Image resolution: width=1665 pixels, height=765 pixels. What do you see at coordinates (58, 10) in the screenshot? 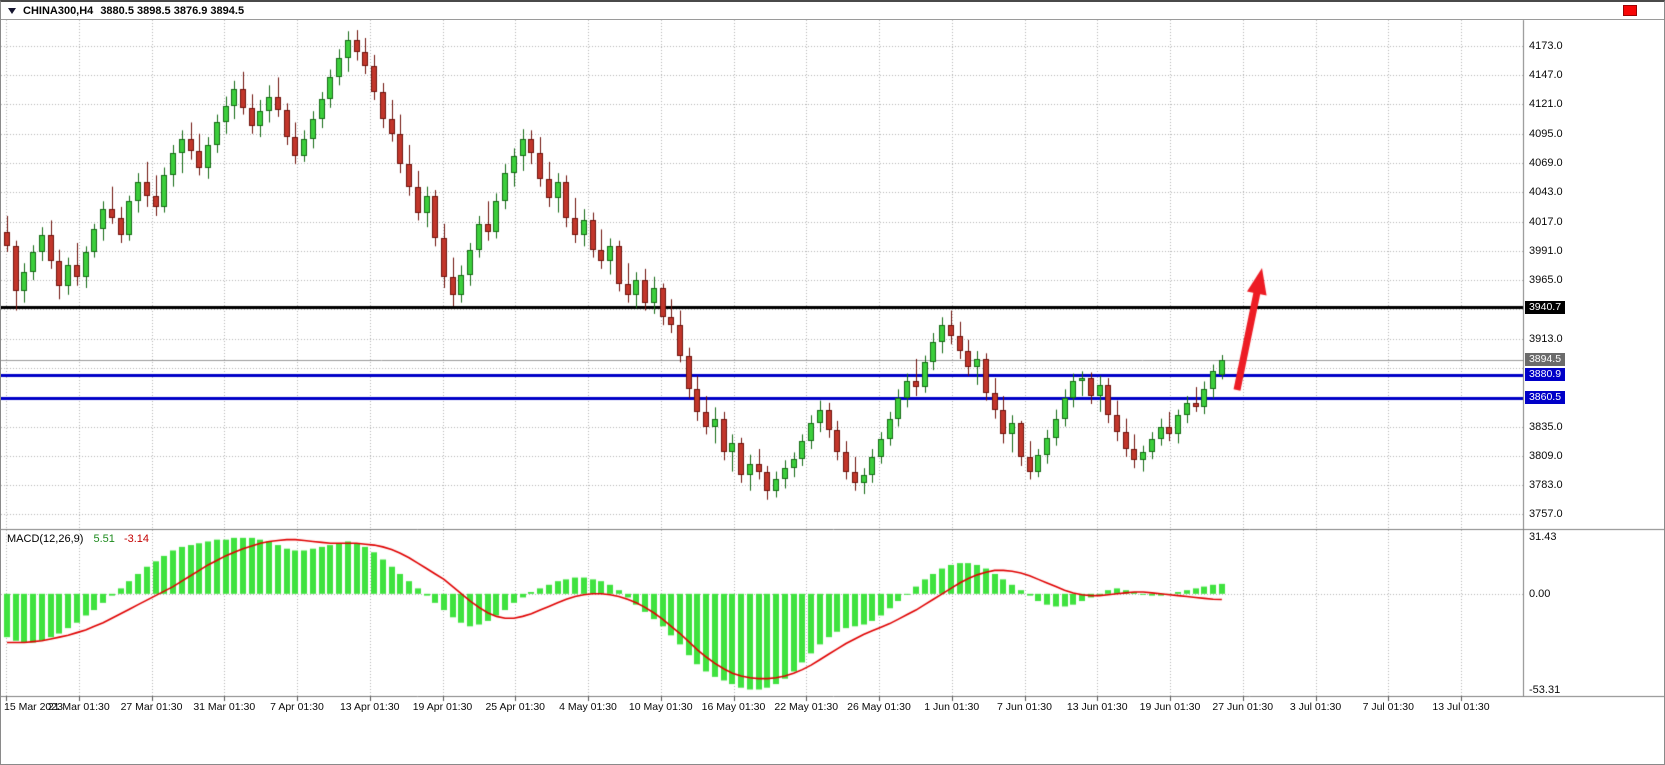
I see `symbol-timeframe-label: CHINA300,H4` at bounding box center [58, 10].